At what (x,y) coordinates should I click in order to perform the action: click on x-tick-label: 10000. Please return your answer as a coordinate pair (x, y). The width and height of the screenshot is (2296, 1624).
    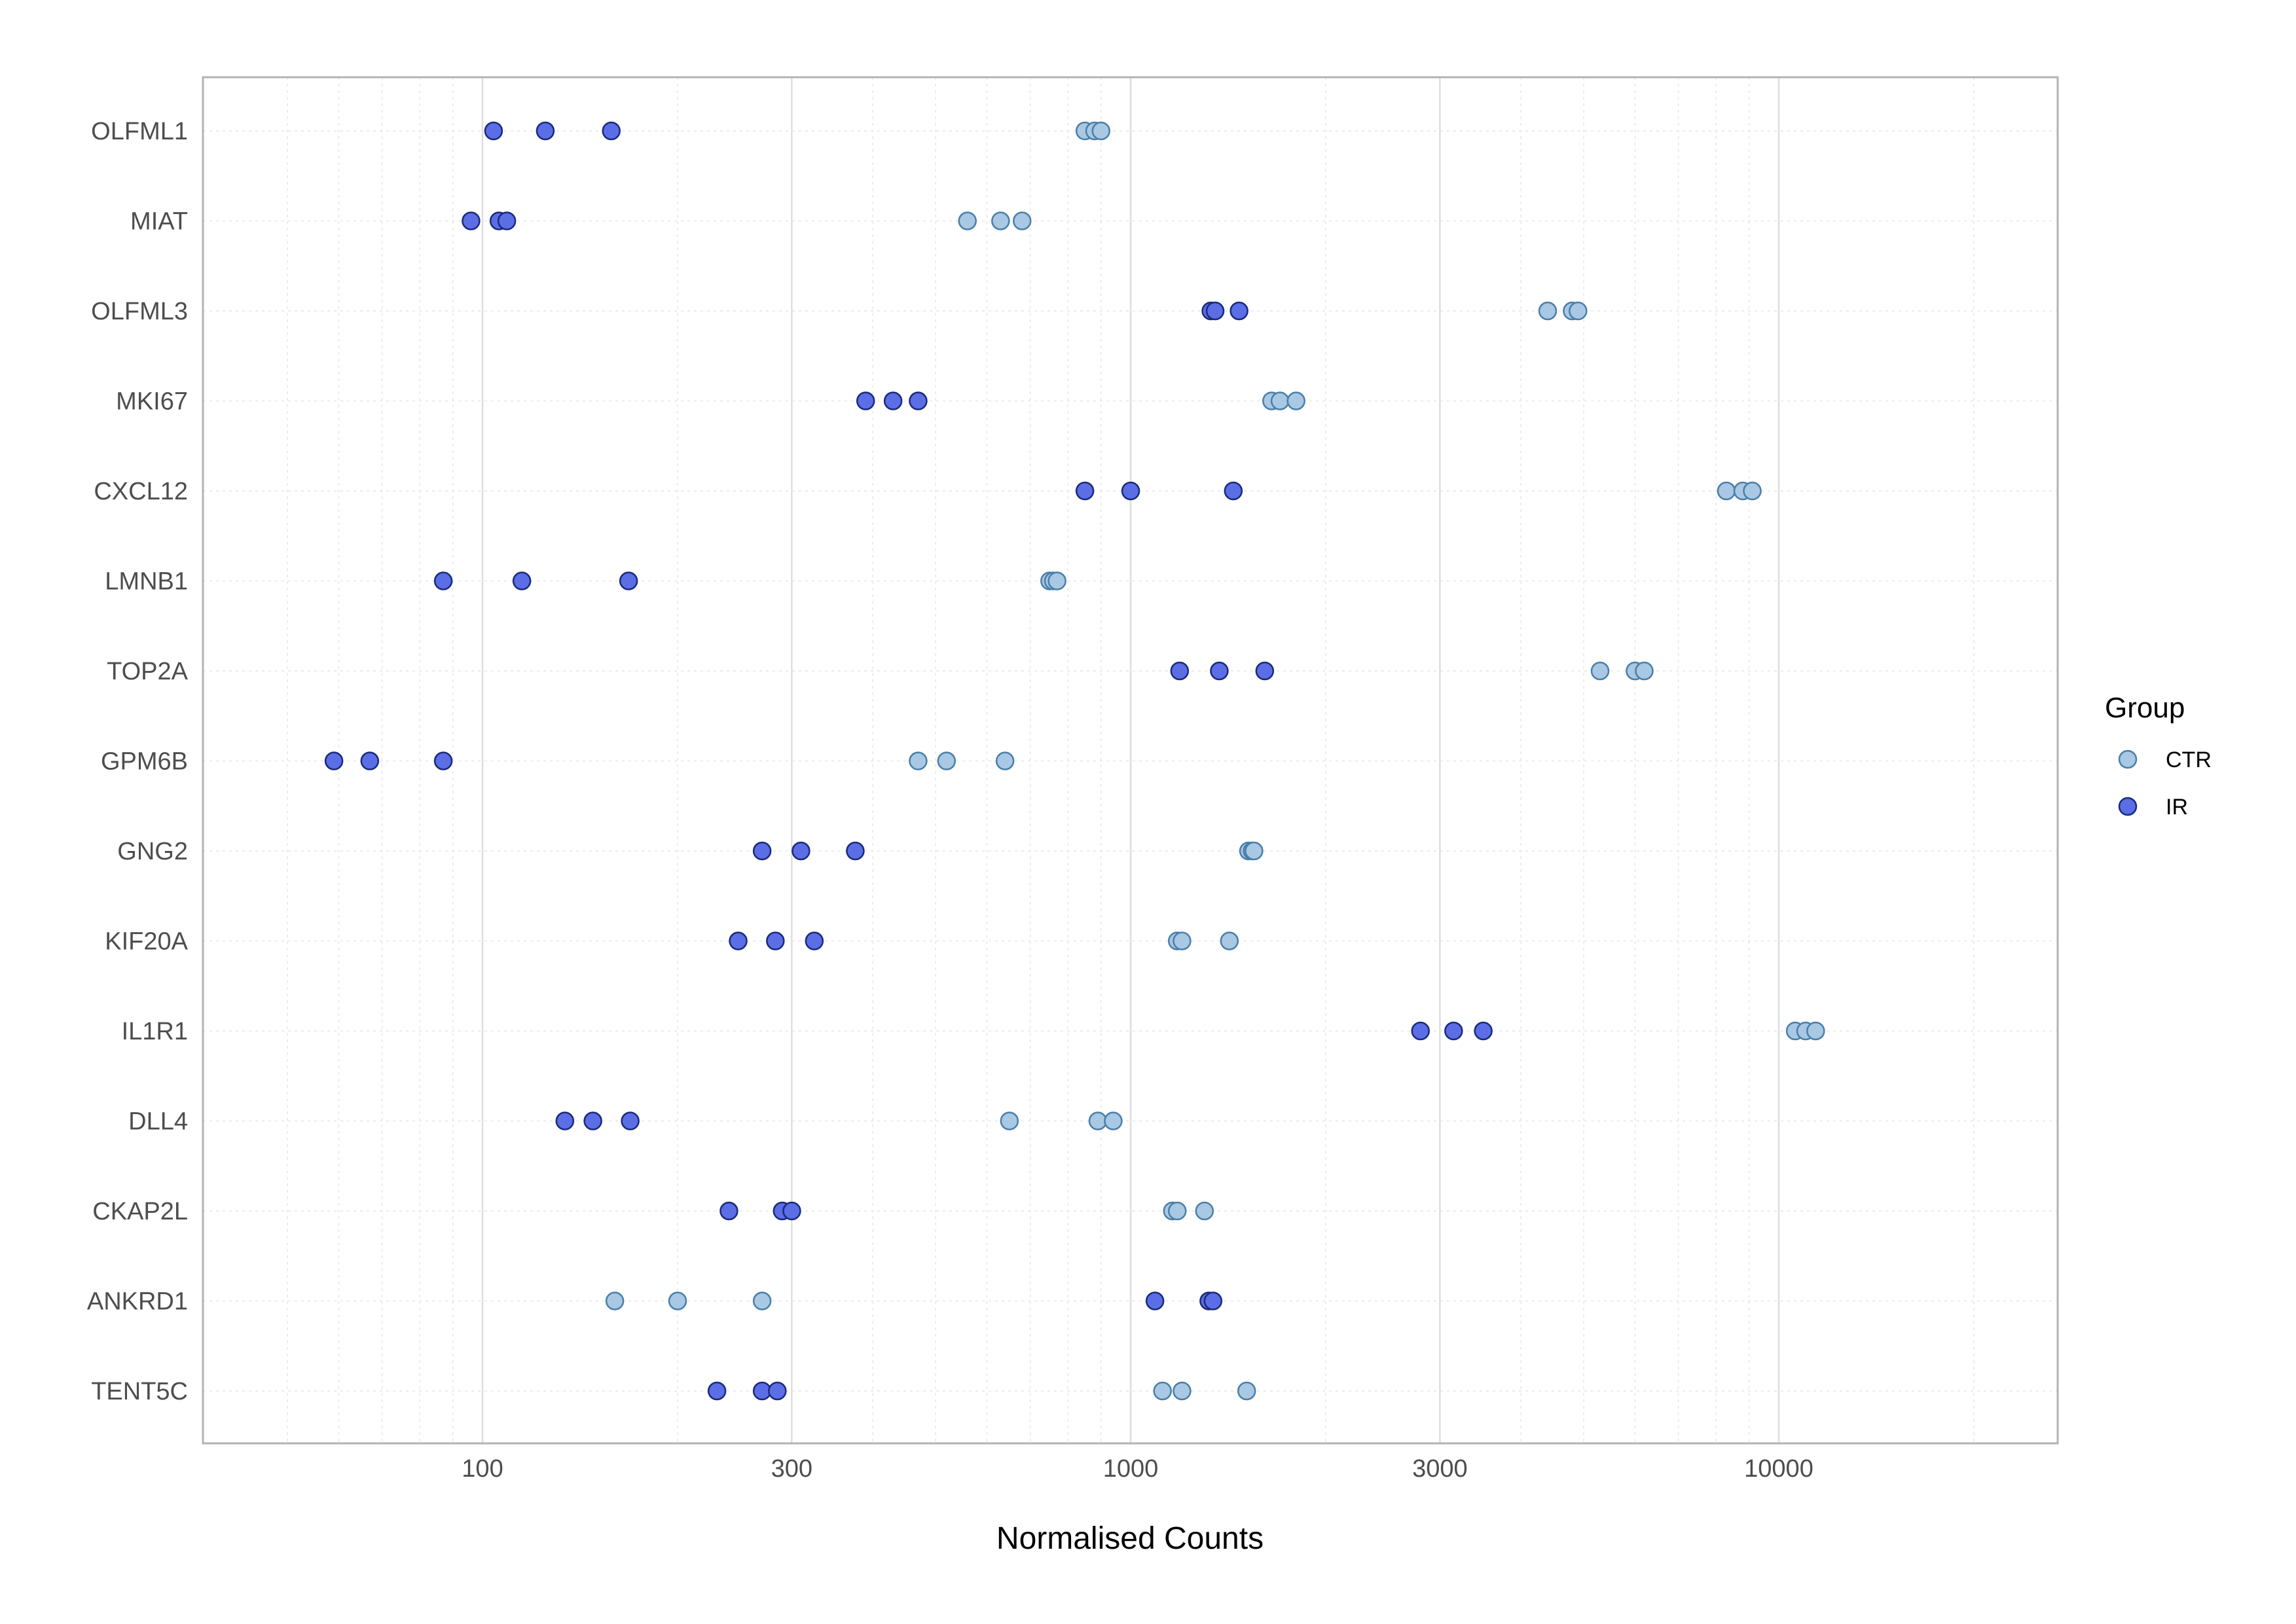
    Looking at the image, I should click on (1778, 1469).